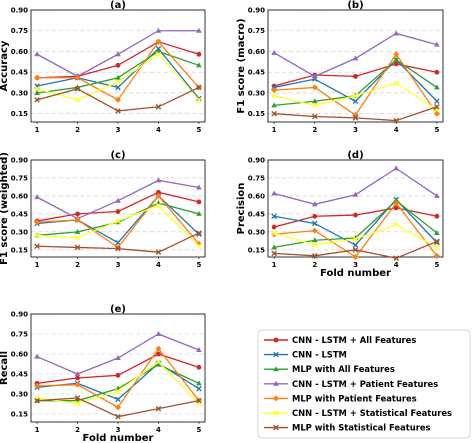  Describe the element at coordinates (256, 31) in the screenshot. I see `y-tick-label: 0.75` at that location.